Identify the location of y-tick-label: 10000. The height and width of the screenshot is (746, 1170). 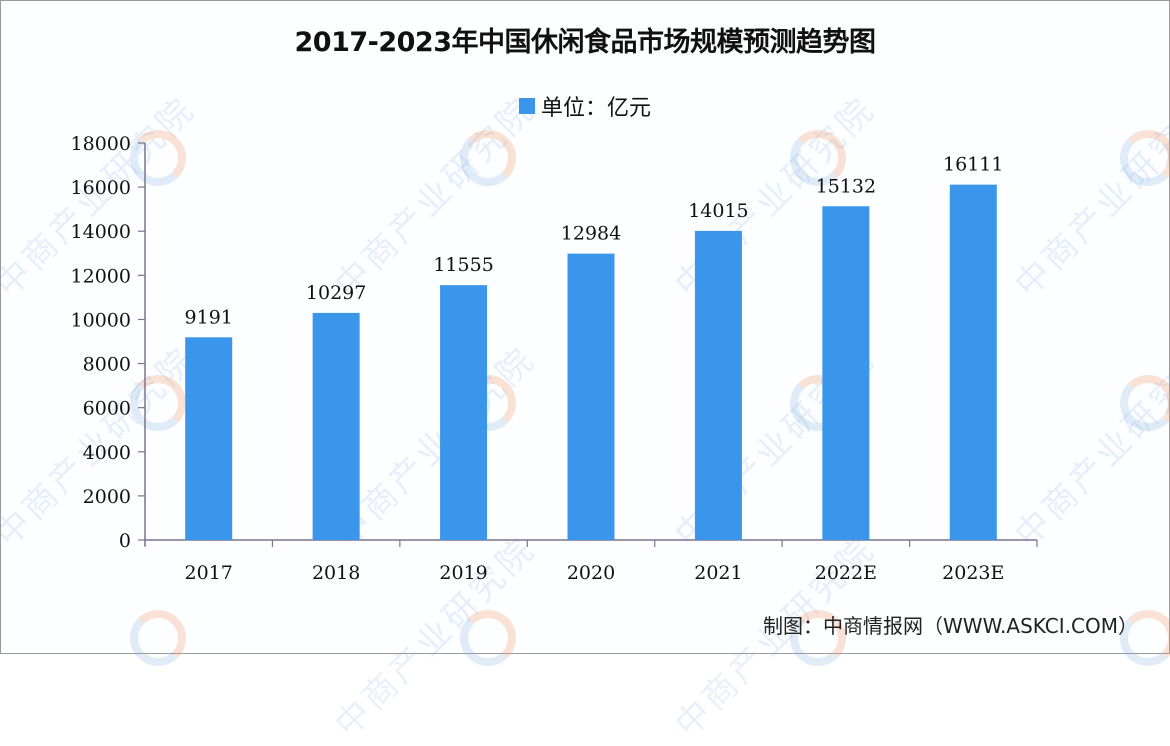
(101, 320).